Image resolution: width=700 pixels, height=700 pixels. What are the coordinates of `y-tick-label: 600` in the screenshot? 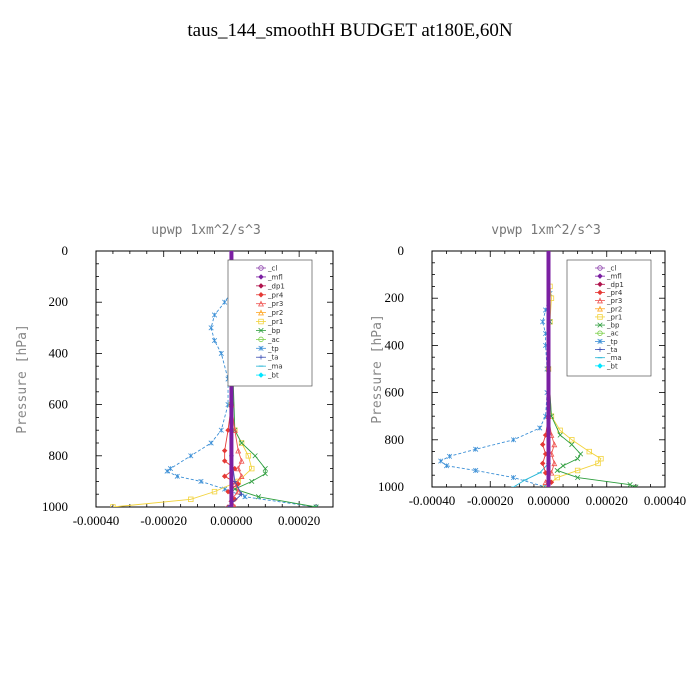 It's located at (395, 392).